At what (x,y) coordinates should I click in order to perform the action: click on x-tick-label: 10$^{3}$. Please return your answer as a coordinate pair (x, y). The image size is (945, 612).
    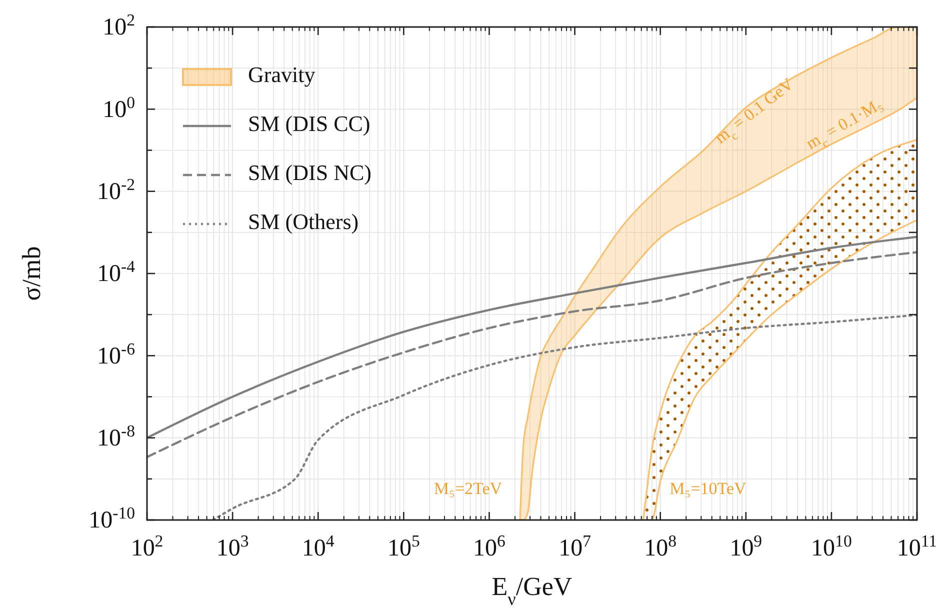
    Looking at the image, I should click on (232, 546).